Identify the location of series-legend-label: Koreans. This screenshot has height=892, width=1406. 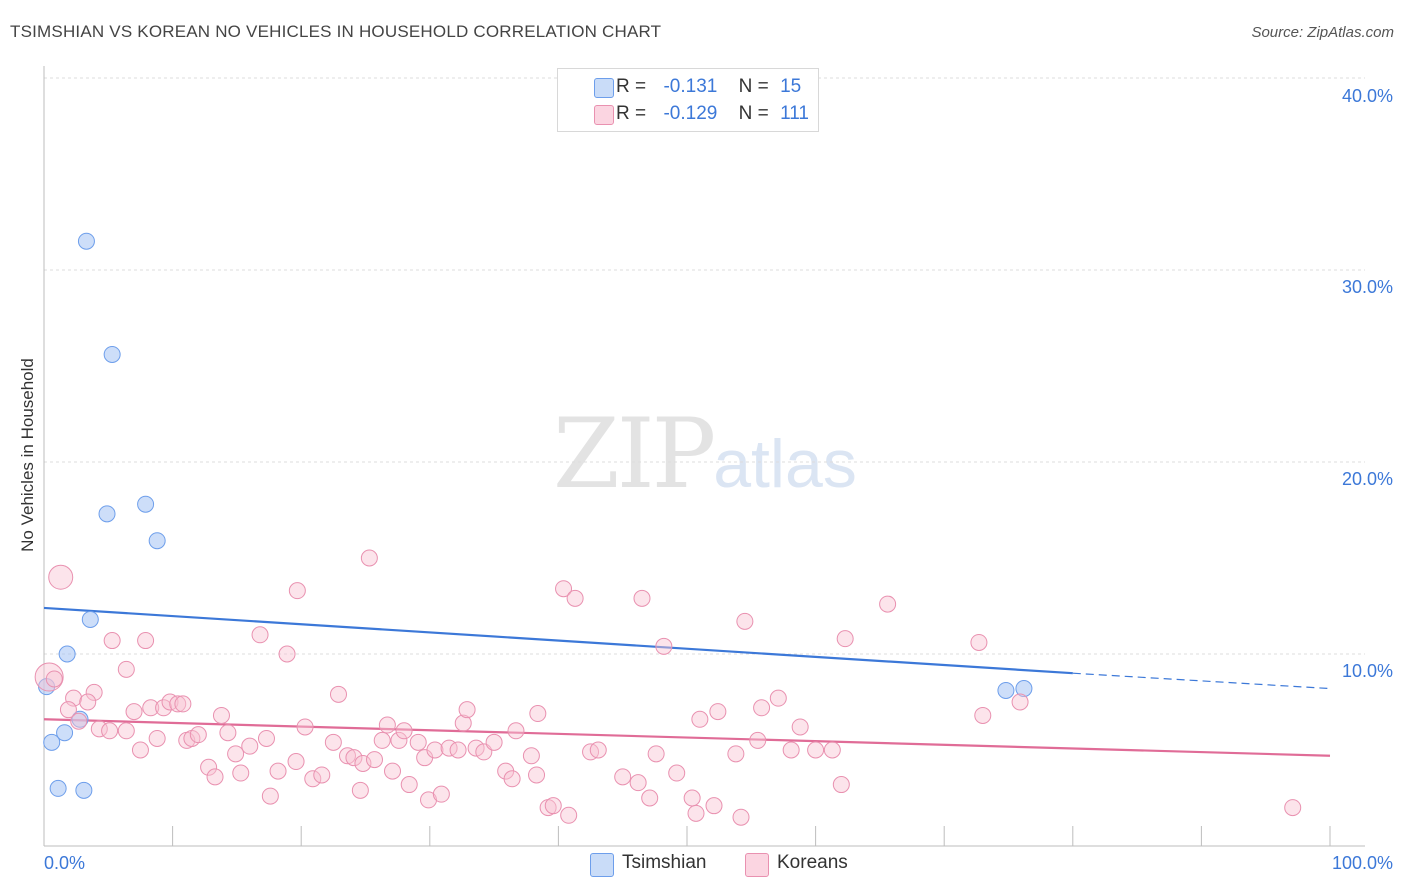
(812, 862).